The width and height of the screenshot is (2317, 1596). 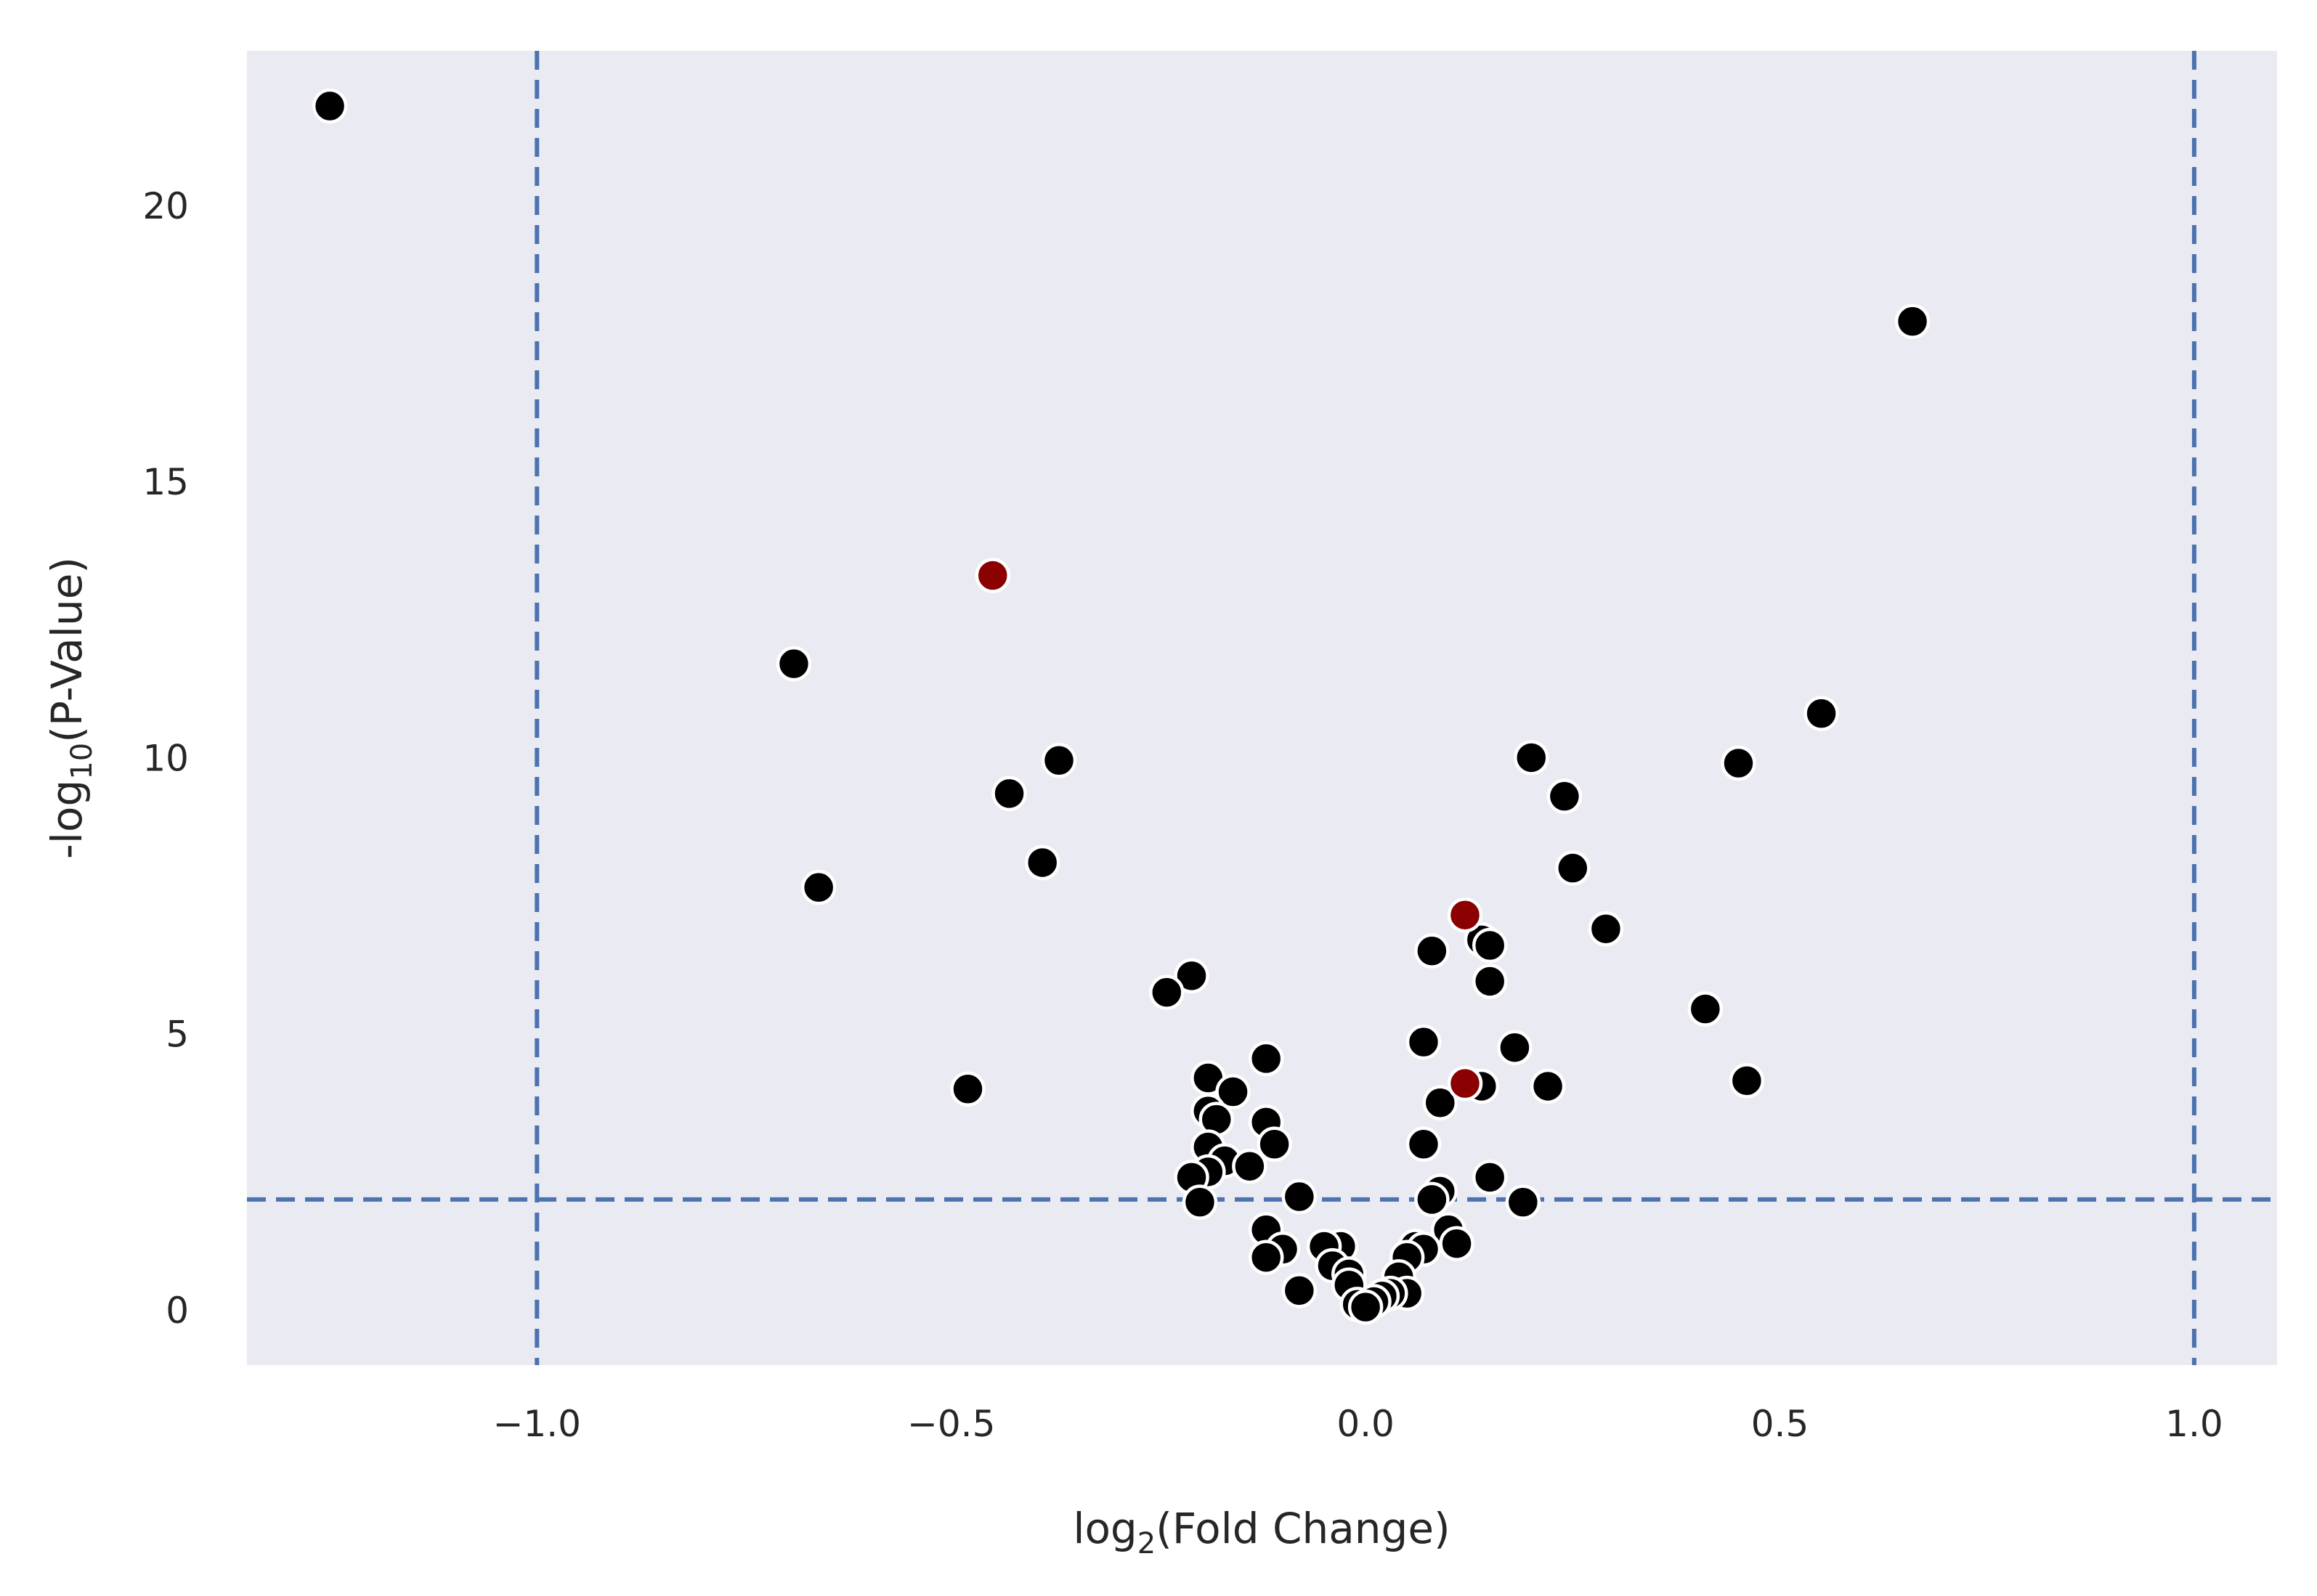 What do you see at coordinates (1365, 1424) in the screenshot?
I see `x-tick-label: 0.0` at bounding box center [1365, 1424].